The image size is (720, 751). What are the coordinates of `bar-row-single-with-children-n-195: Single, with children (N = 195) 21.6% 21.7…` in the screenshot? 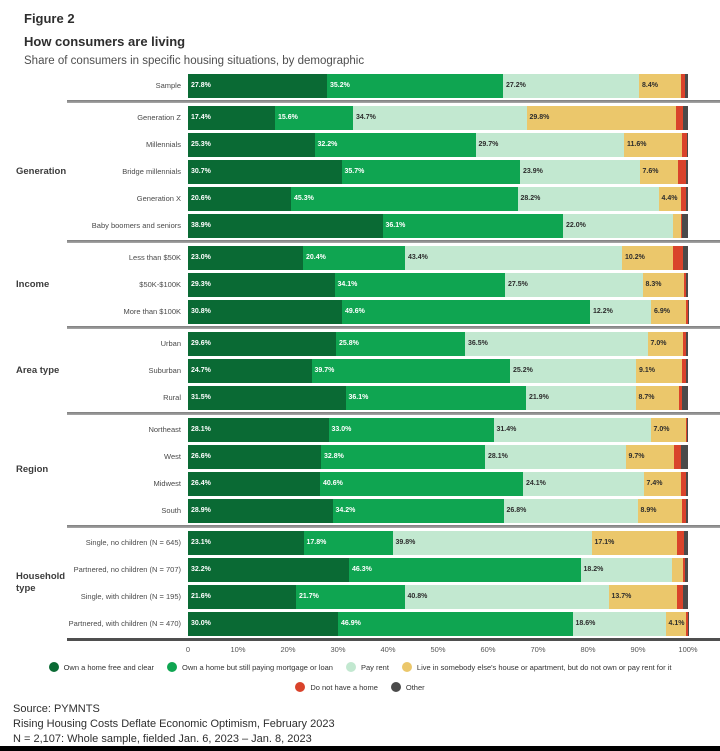 It's located at (360, 596).